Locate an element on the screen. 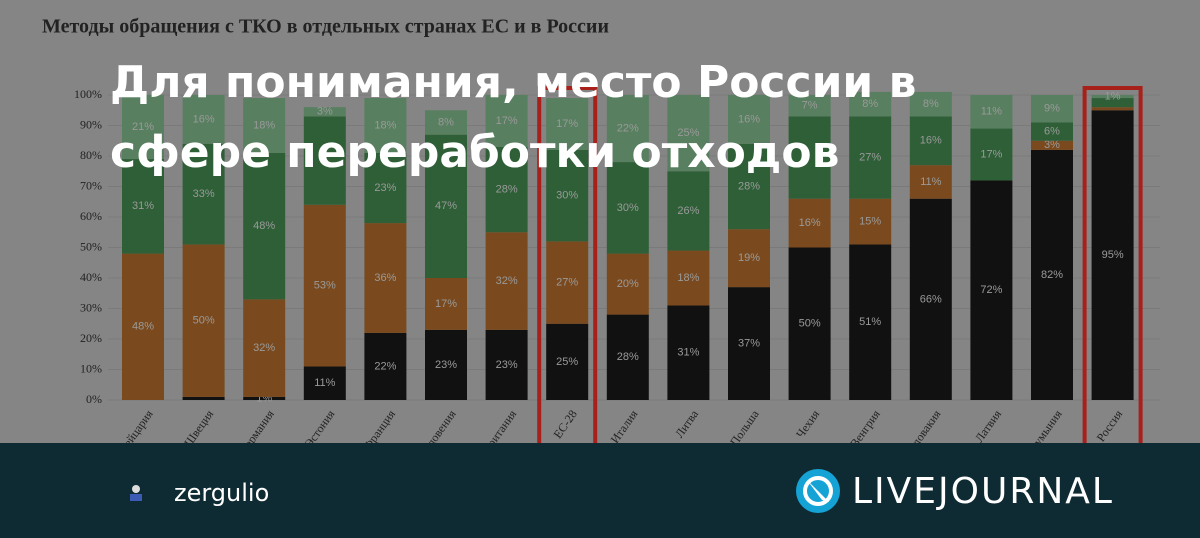 The width and height of the screenshot is (1200, 538). data-label: 26% is located at coordinates (688, 211).